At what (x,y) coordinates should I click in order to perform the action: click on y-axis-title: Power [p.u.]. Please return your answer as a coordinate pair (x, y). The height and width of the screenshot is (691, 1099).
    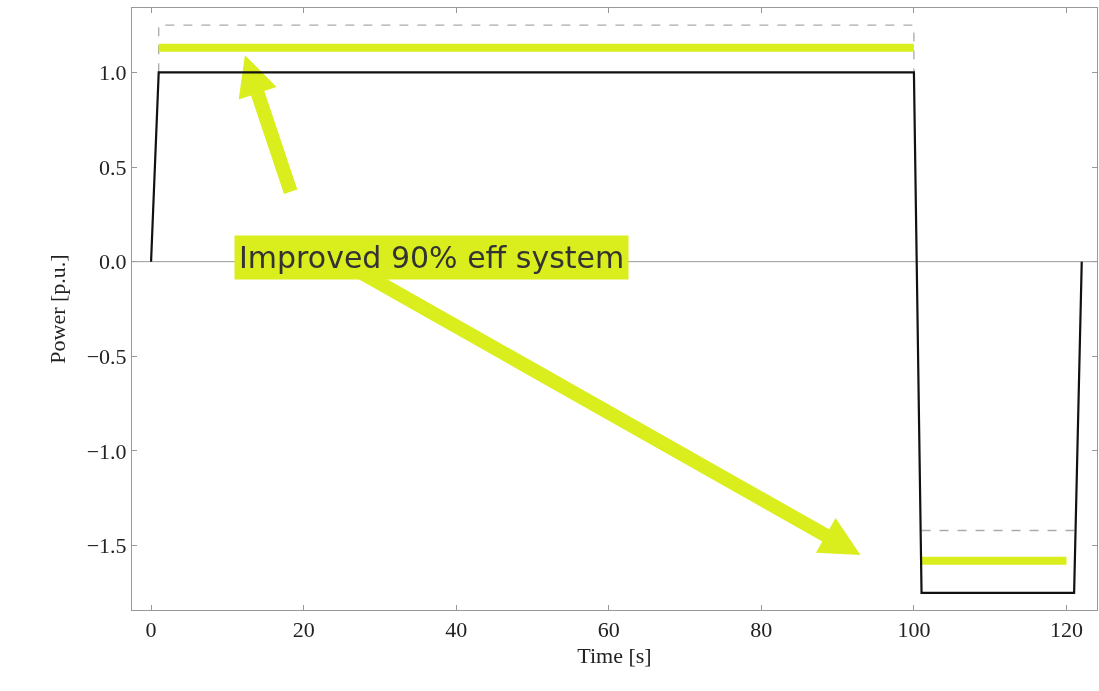
    Looking at the image, I should click on (58, 309).